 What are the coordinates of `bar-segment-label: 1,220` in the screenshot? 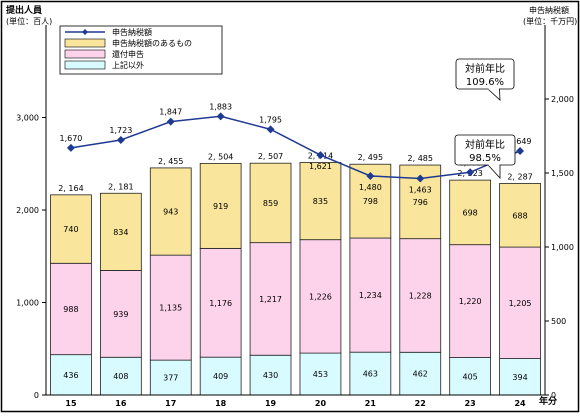 It's located at (470, 301).